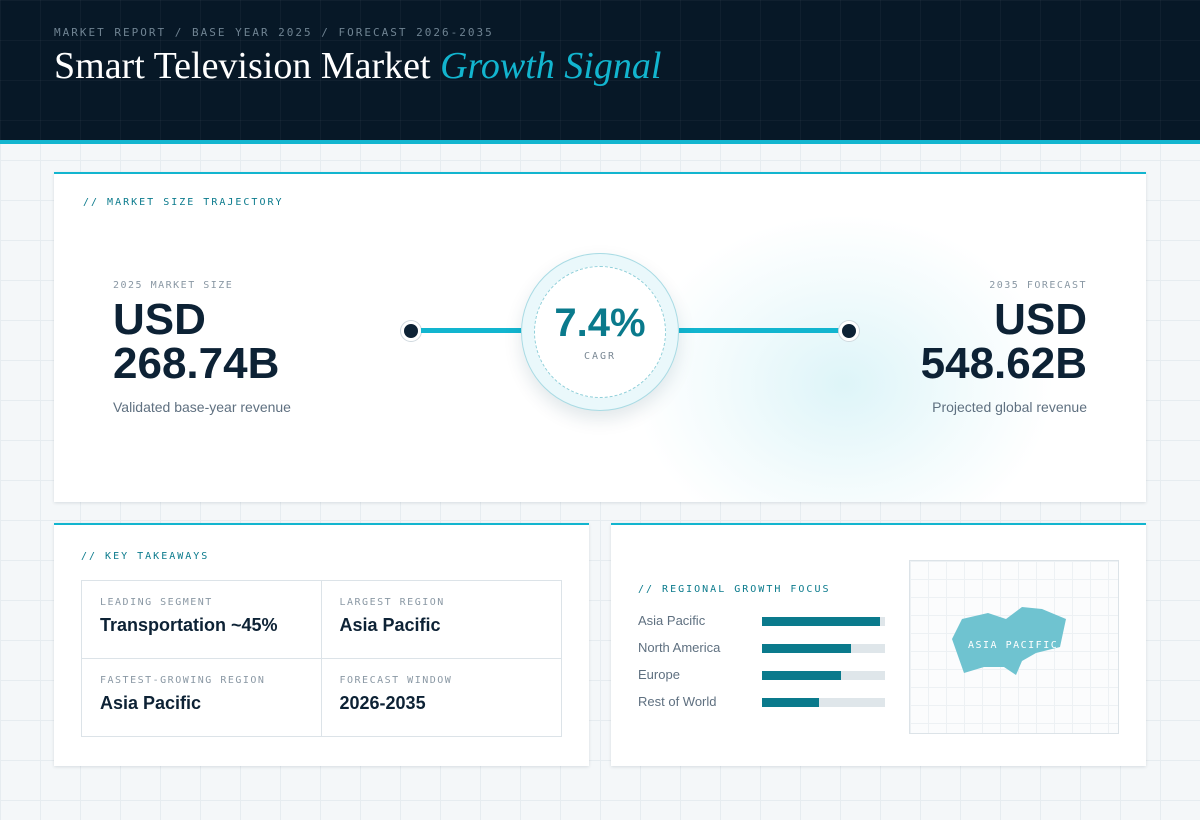 The image size is (1200, 820). Describe the element at coordinates (396, 680) in the screenshot. I see `takeaway-label: FORECAST WINDOW` at that location.